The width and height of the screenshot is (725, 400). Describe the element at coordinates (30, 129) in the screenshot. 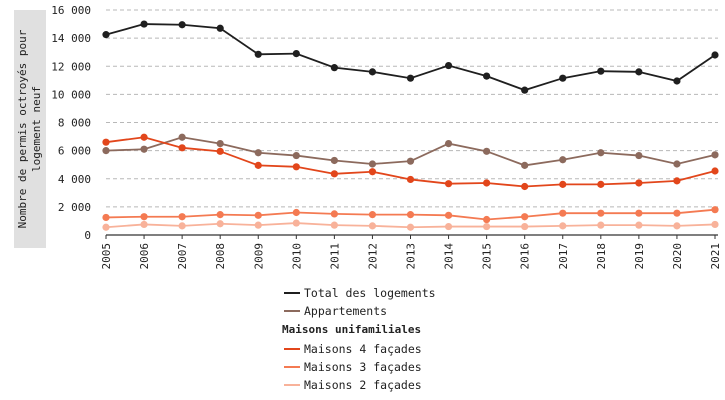

I see `y-axis-label-box` at that location.